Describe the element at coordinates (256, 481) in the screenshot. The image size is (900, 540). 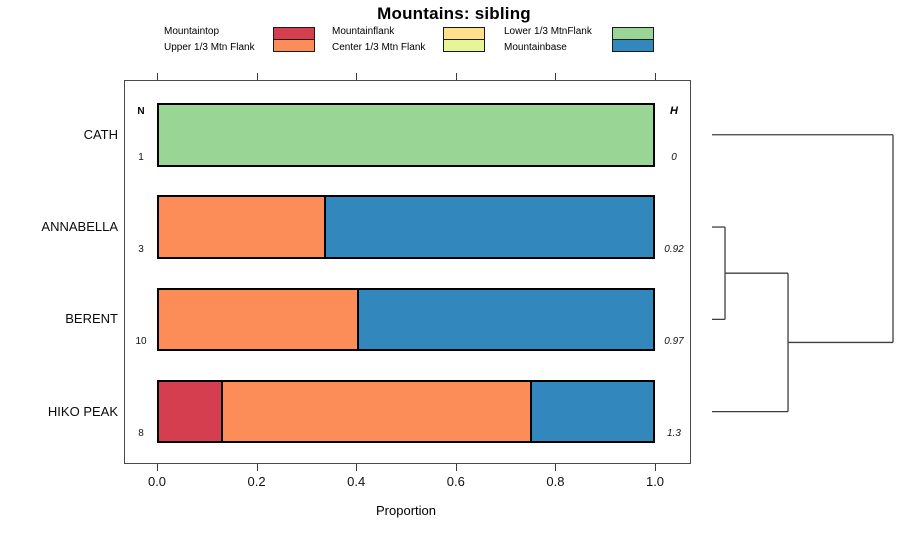
I see `x-tick-label: 0.2` at that location.